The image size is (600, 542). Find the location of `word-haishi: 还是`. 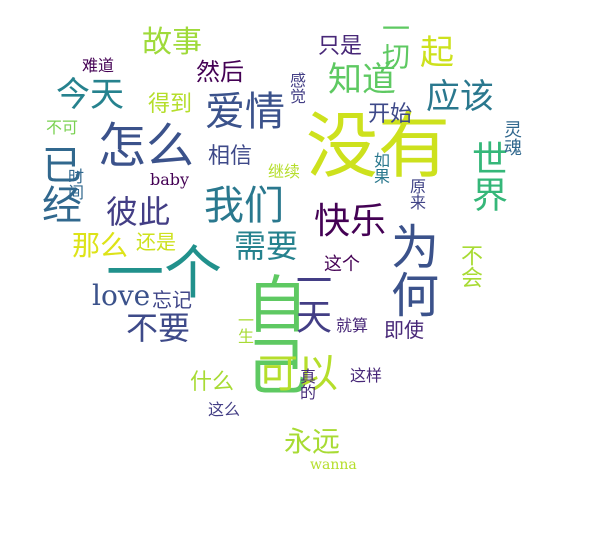

word-haishi: 还是 is located at coordinates (156, 242).